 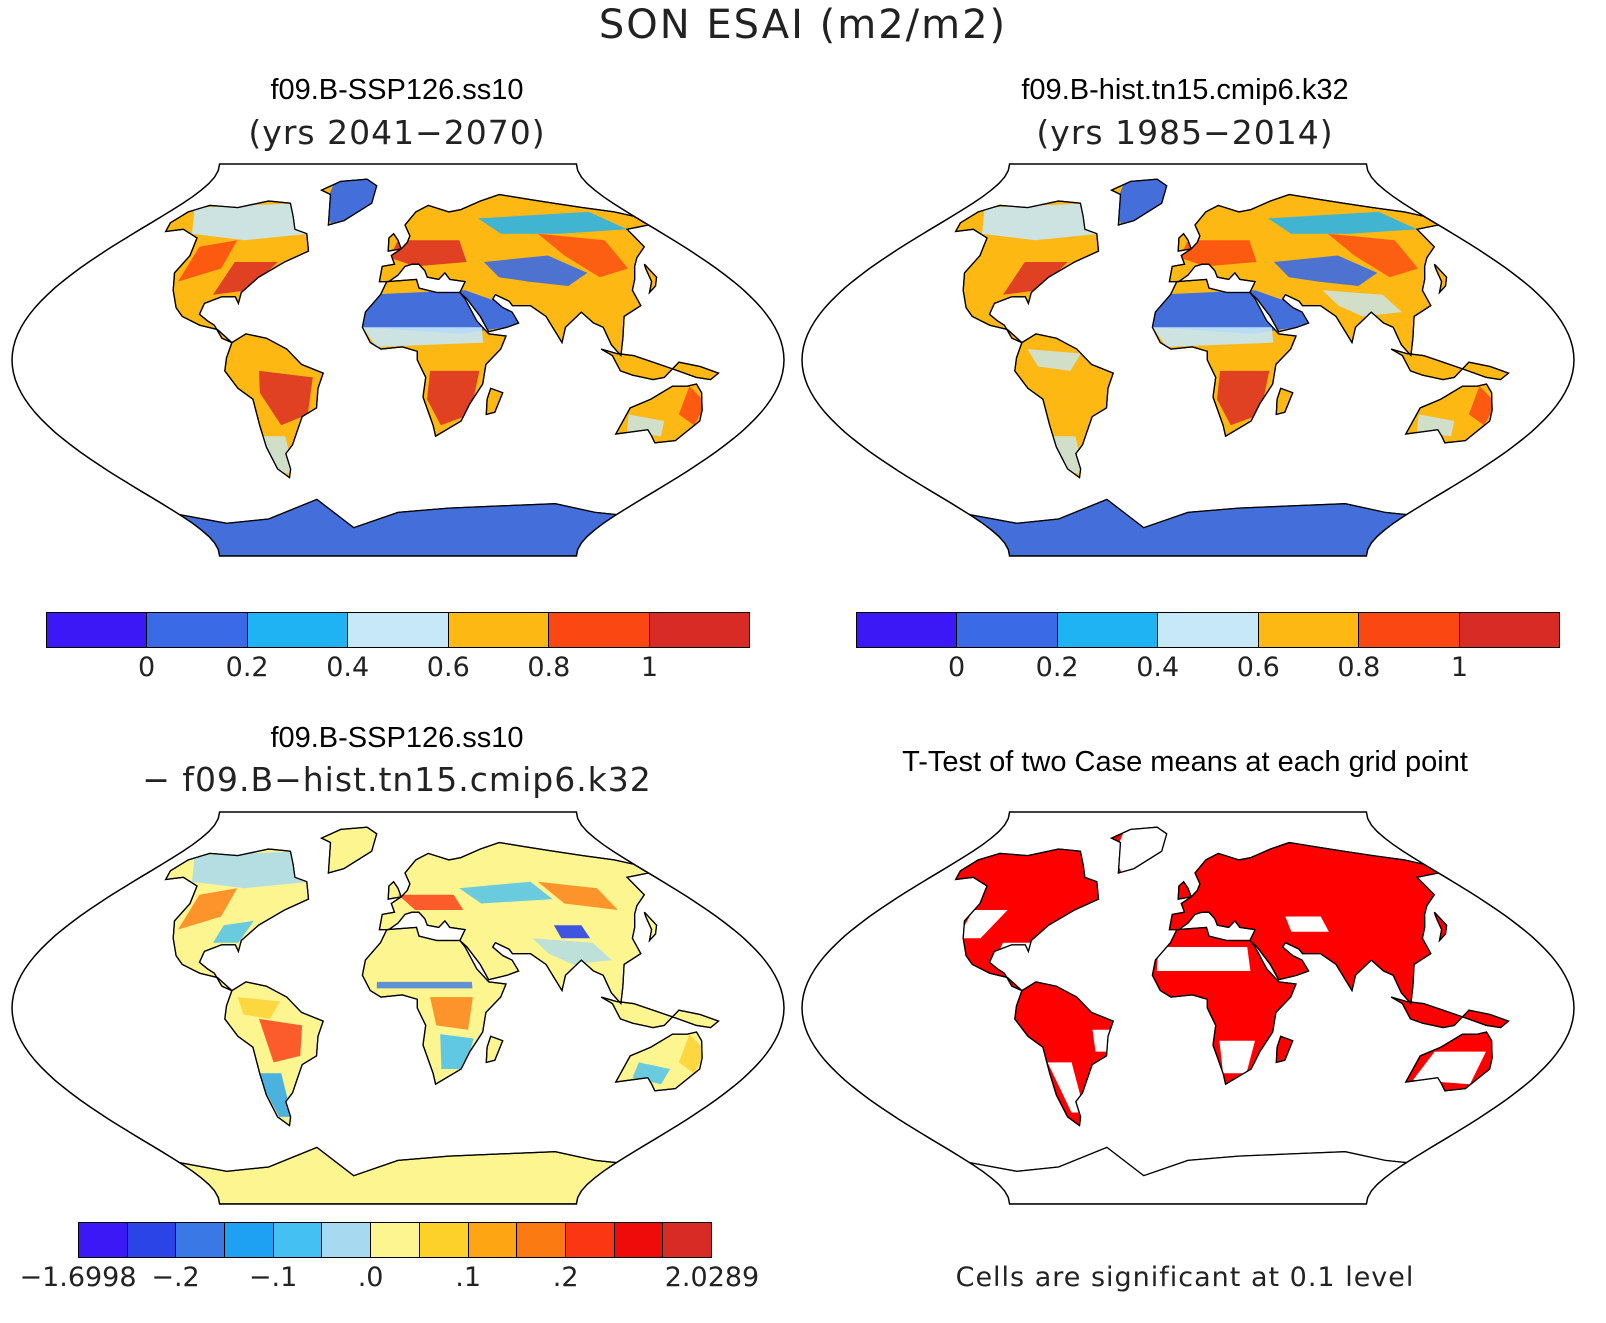 I want to click on colorbar-abs-left-ticks: 0 0.2 0.4 0.6 0.8 1, so click(x=398, y=669).